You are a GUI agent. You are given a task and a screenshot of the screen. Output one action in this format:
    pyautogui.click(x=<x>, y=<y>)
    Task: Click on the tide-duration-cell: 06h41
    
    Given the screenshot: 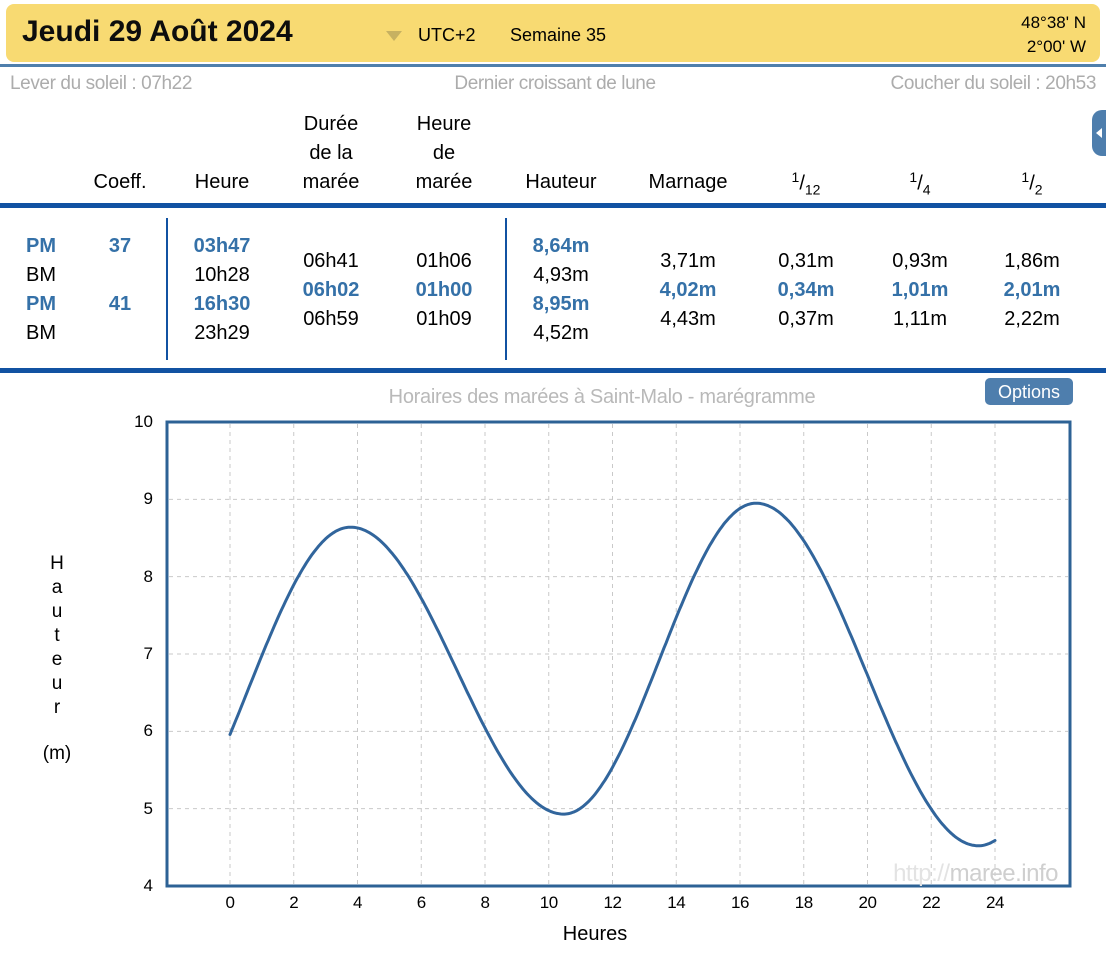 What is the action you would take?
    pyautogui.click(x=331, y=261)
    